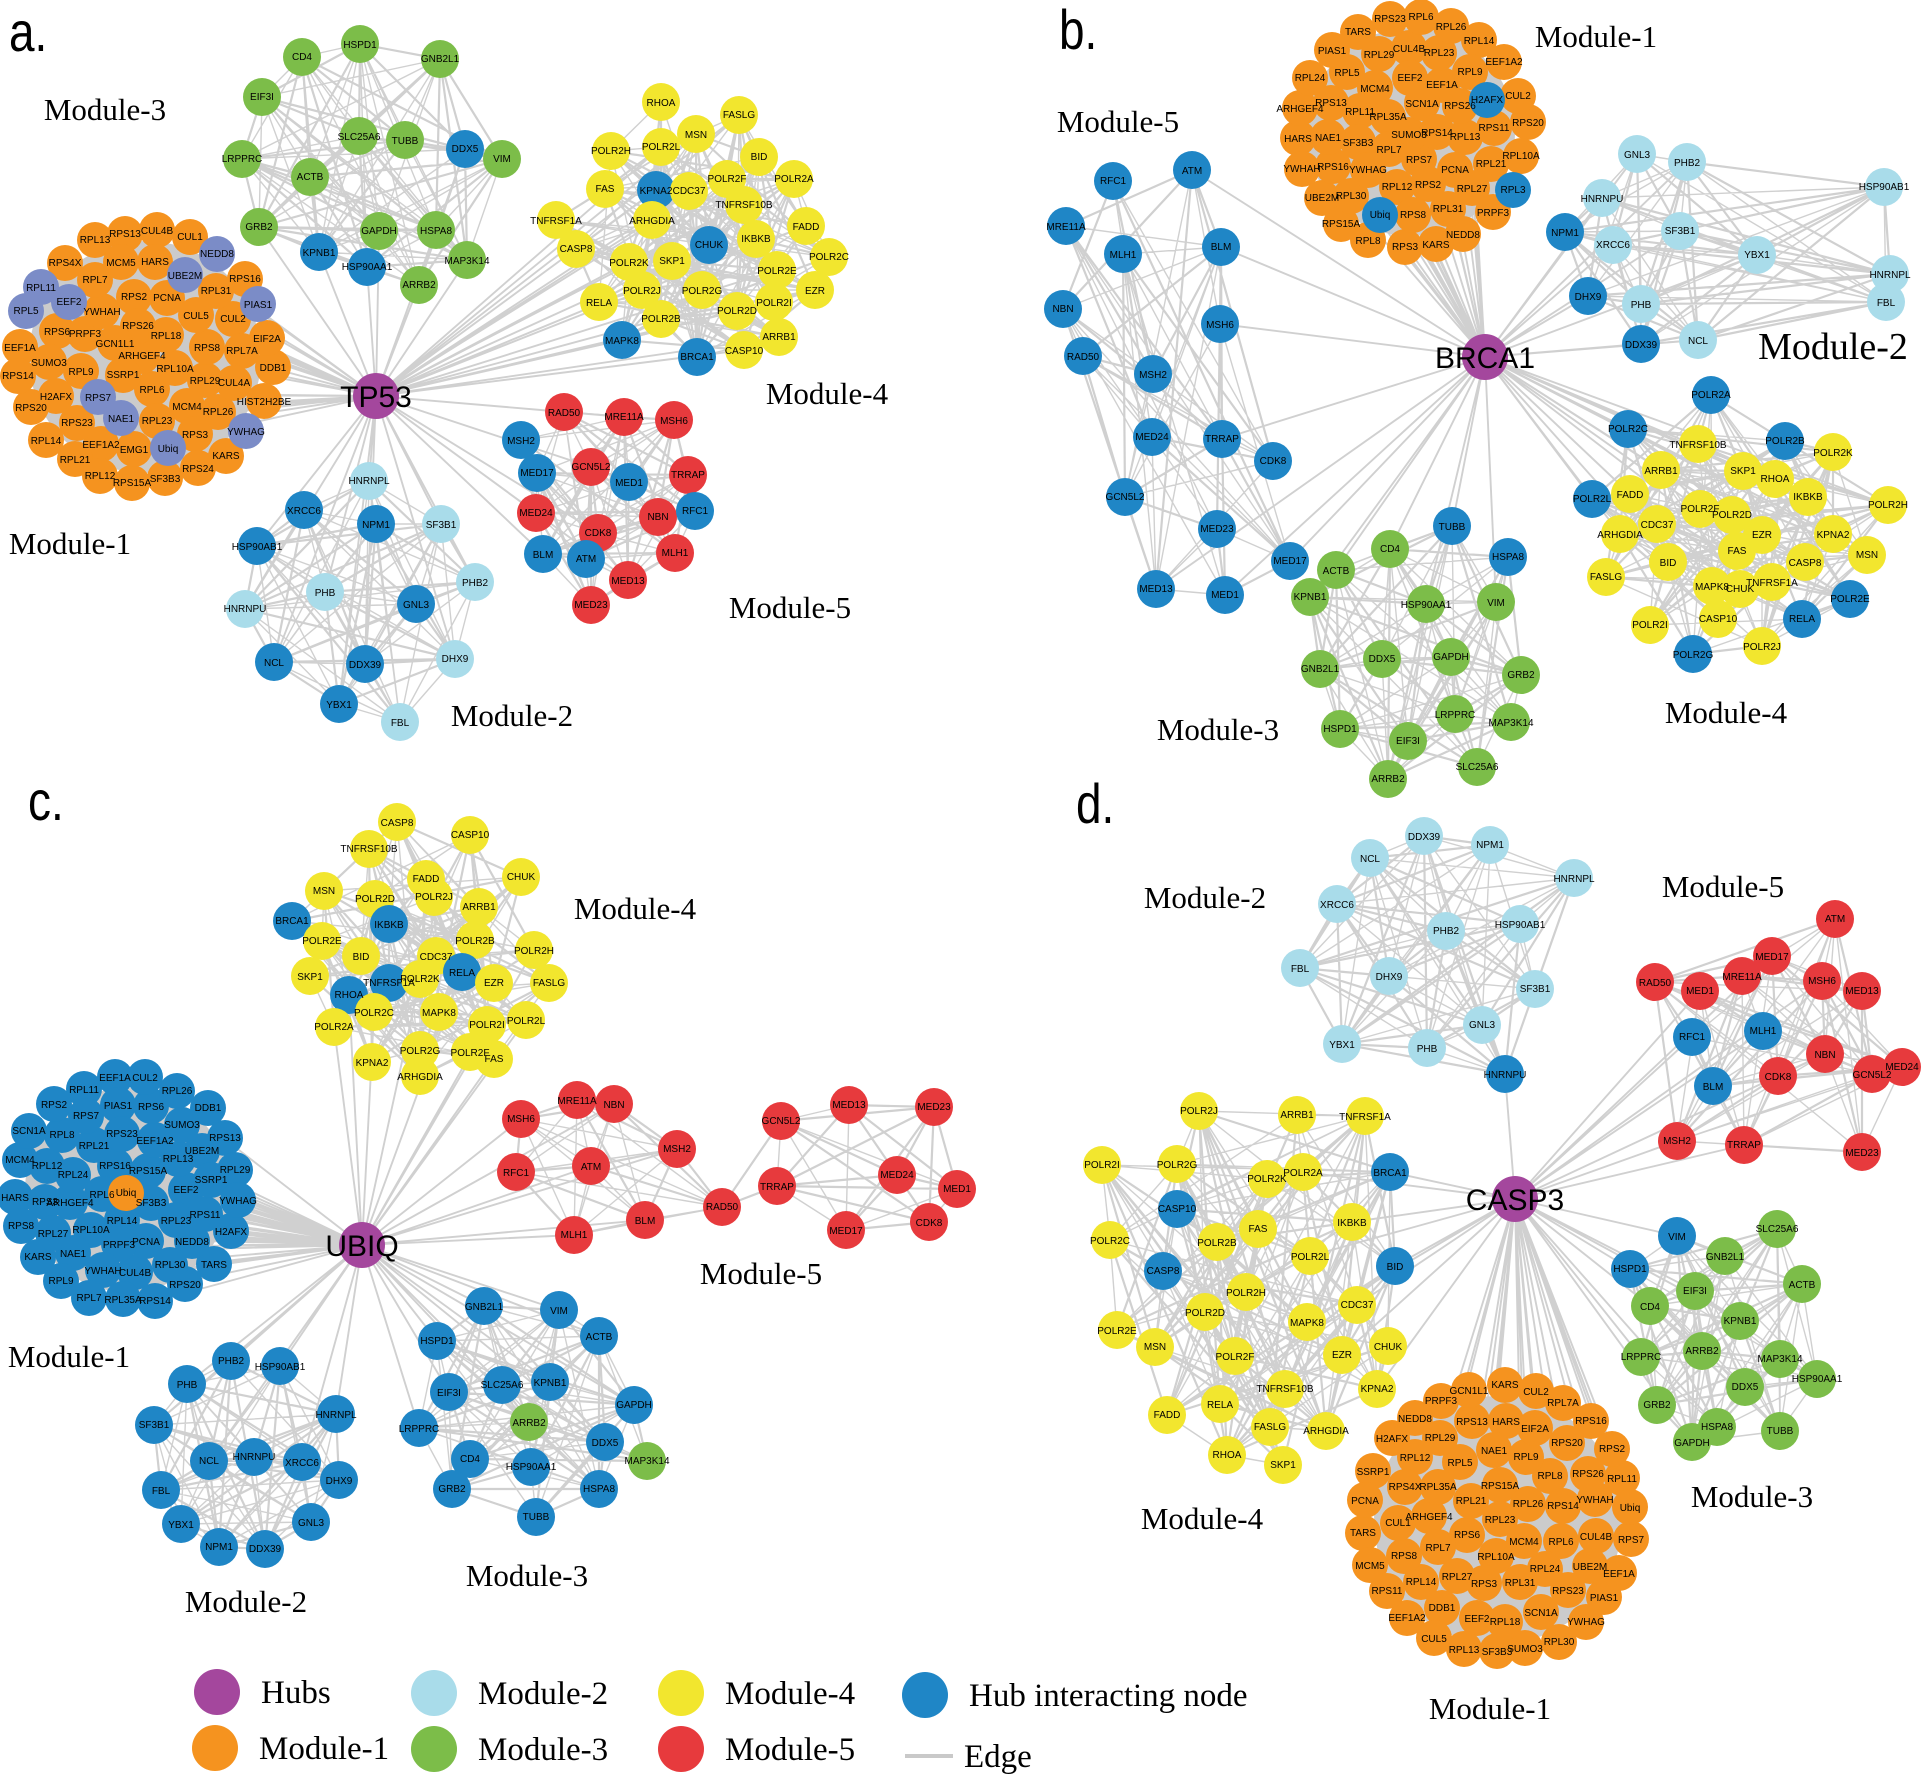  Describe the element at coordinates (1563, 1403) in the screenshot. I see `svg-text: RPL7A` at that location.